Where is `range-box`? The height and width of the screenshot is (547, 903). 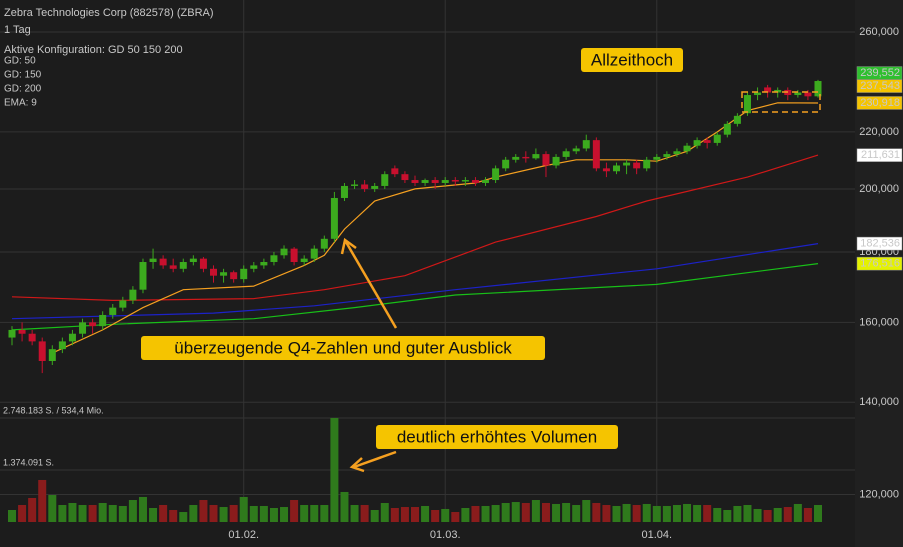 range-box is located at coordinates (781, 102).